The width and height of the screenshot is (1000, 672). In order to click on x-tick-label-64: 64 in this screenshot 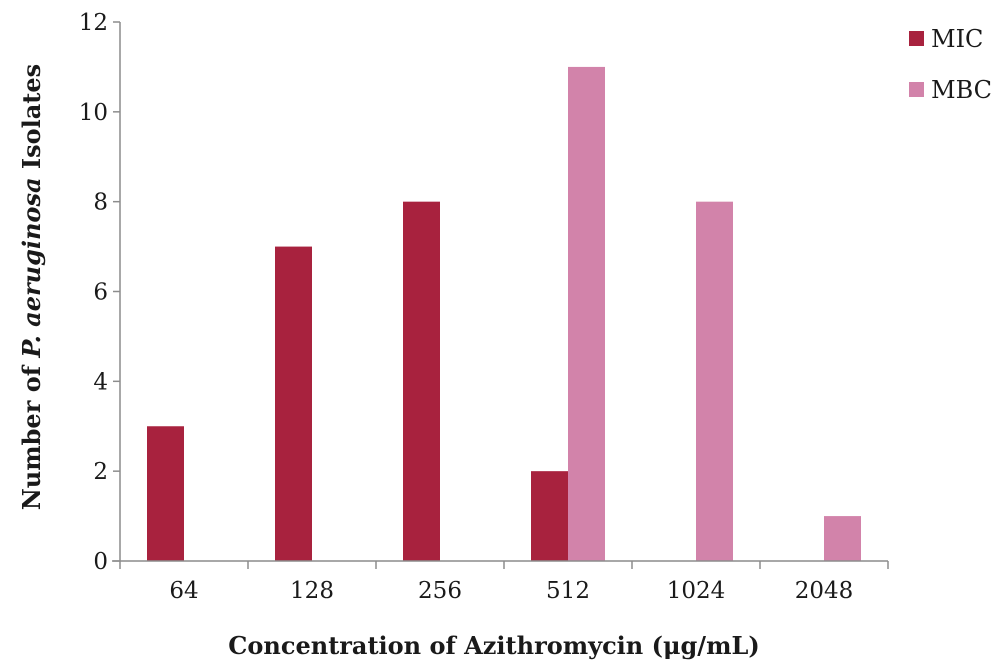, I will do `click(183, 591)`.